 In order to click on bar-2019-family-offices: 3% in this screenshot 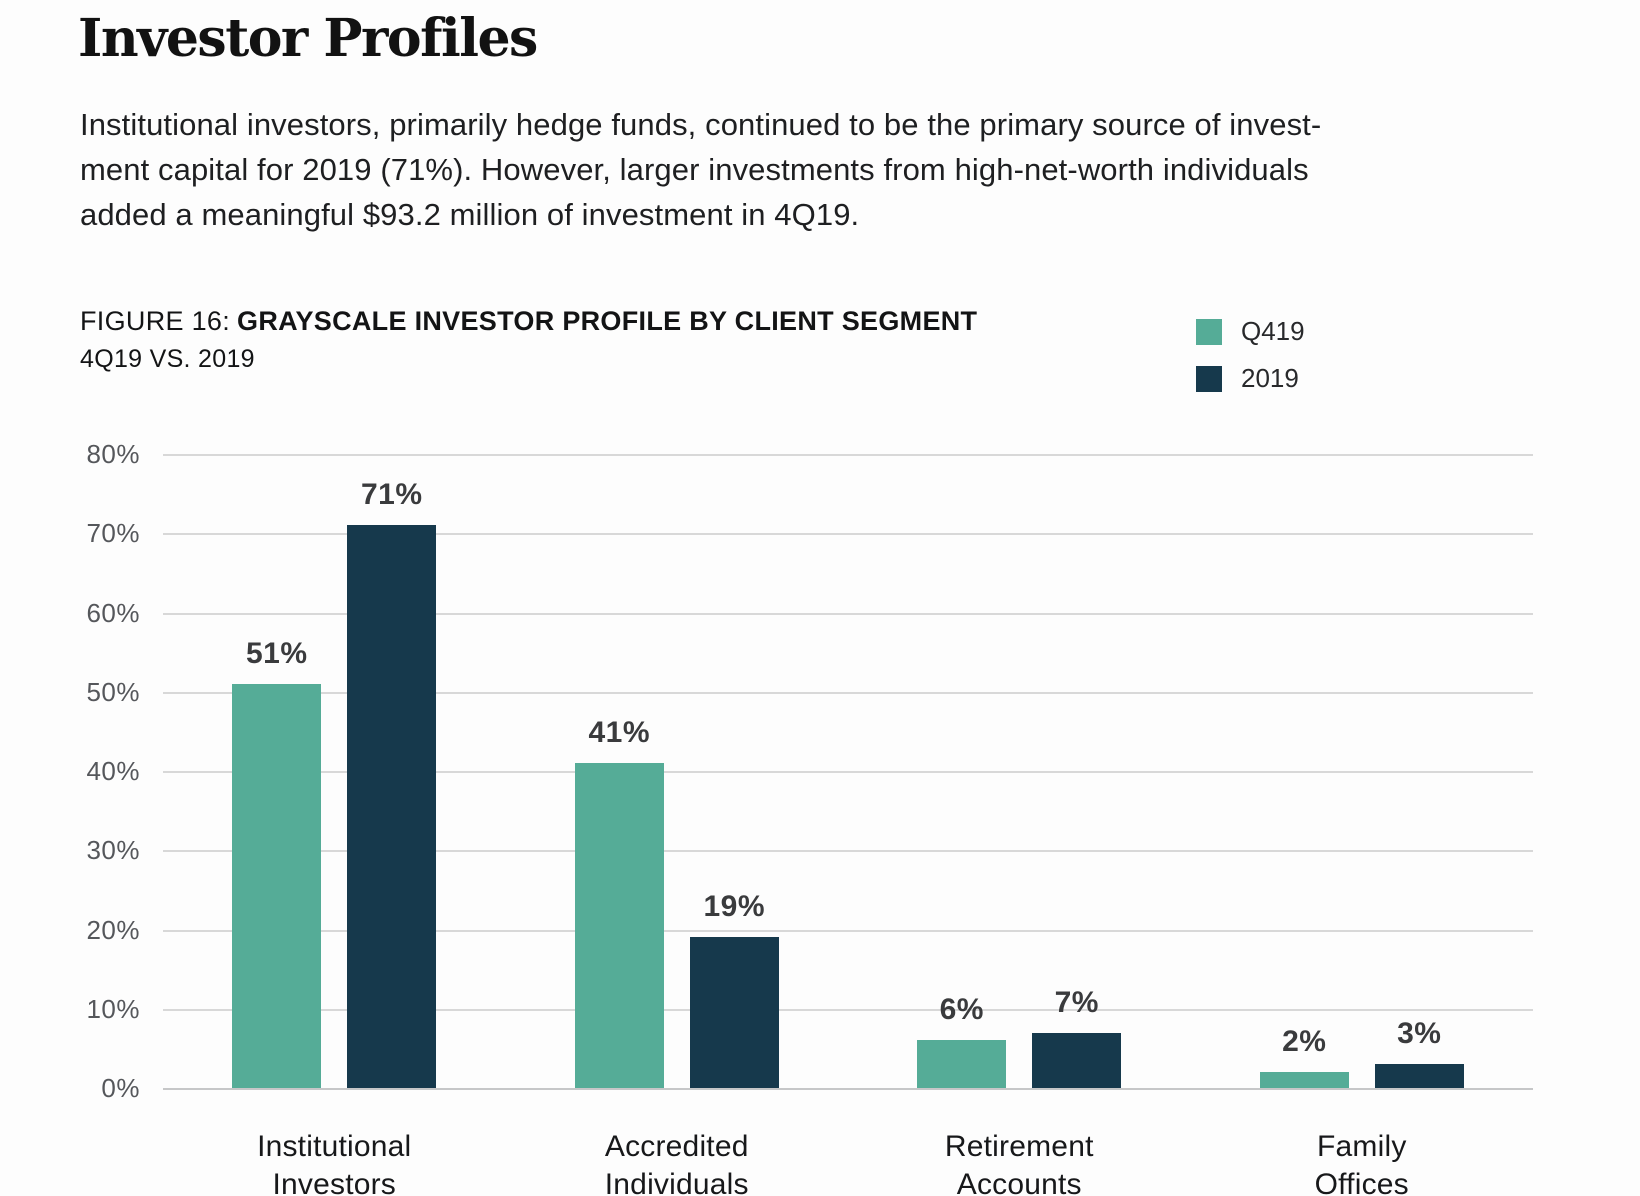, I will do `click(1419, 1052)`.